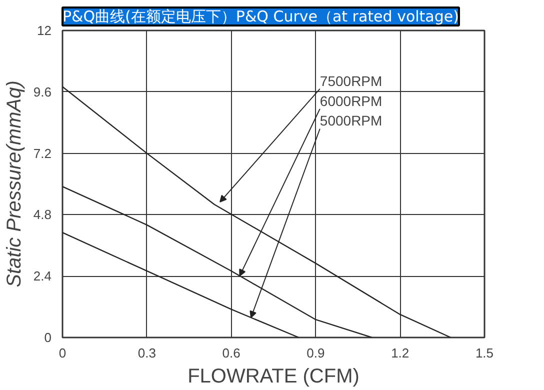 The width and height of the screenshot is (544, 390). What do you see at coordinates (351, 120) in the screenshot?
I see `annotation: 5000RPM` at bounding box center [351, 120].